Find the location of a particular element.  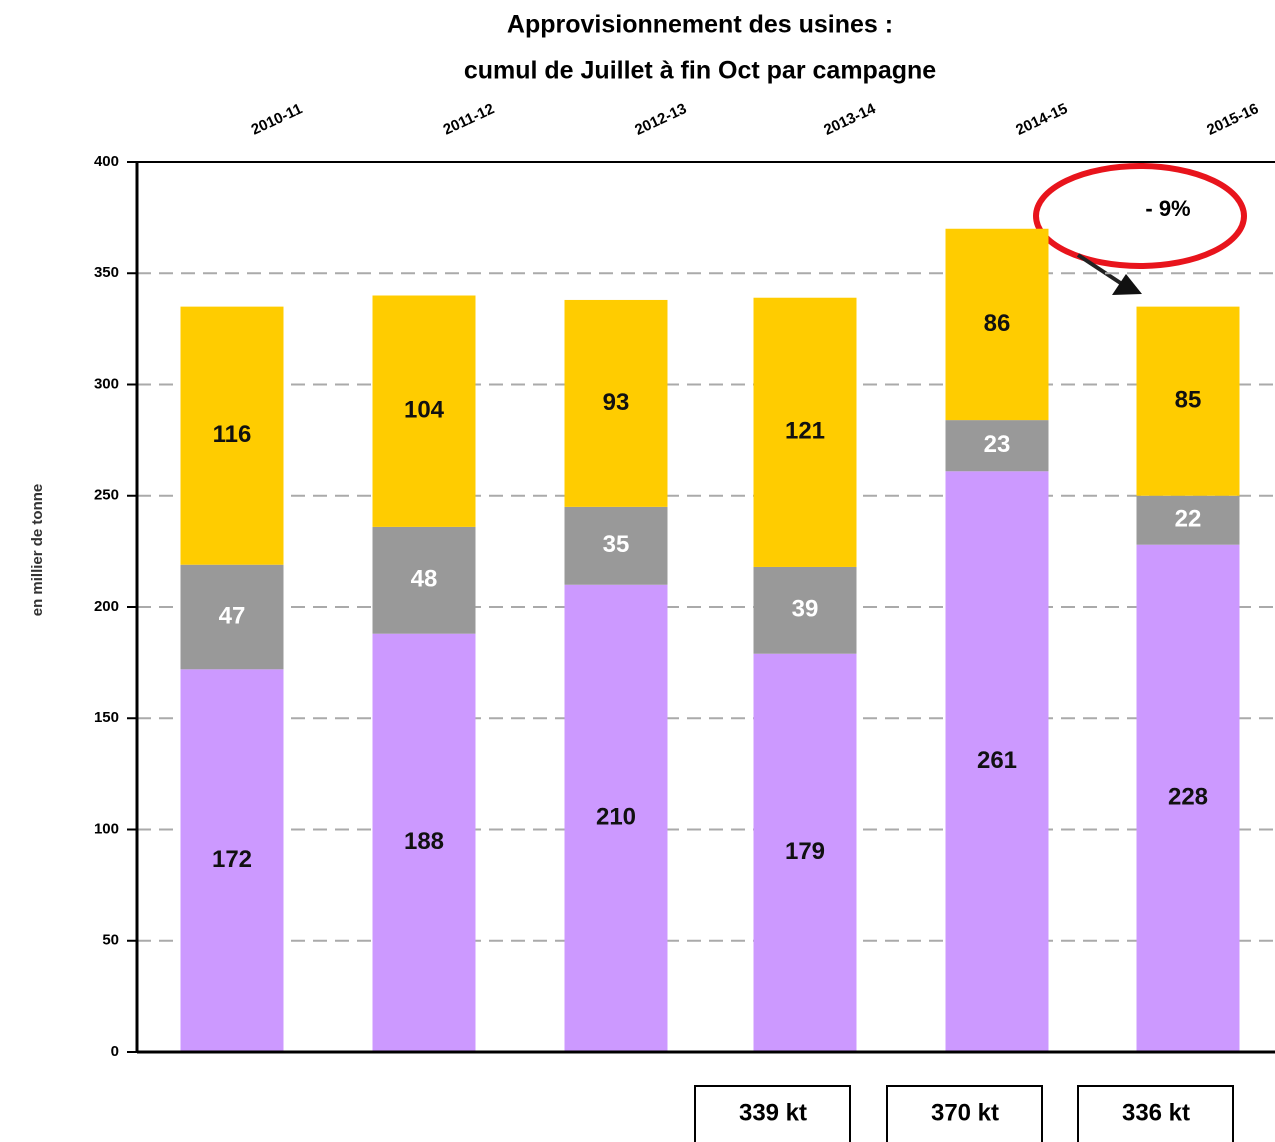

arrow-line is located at coordinates (1100, 269).